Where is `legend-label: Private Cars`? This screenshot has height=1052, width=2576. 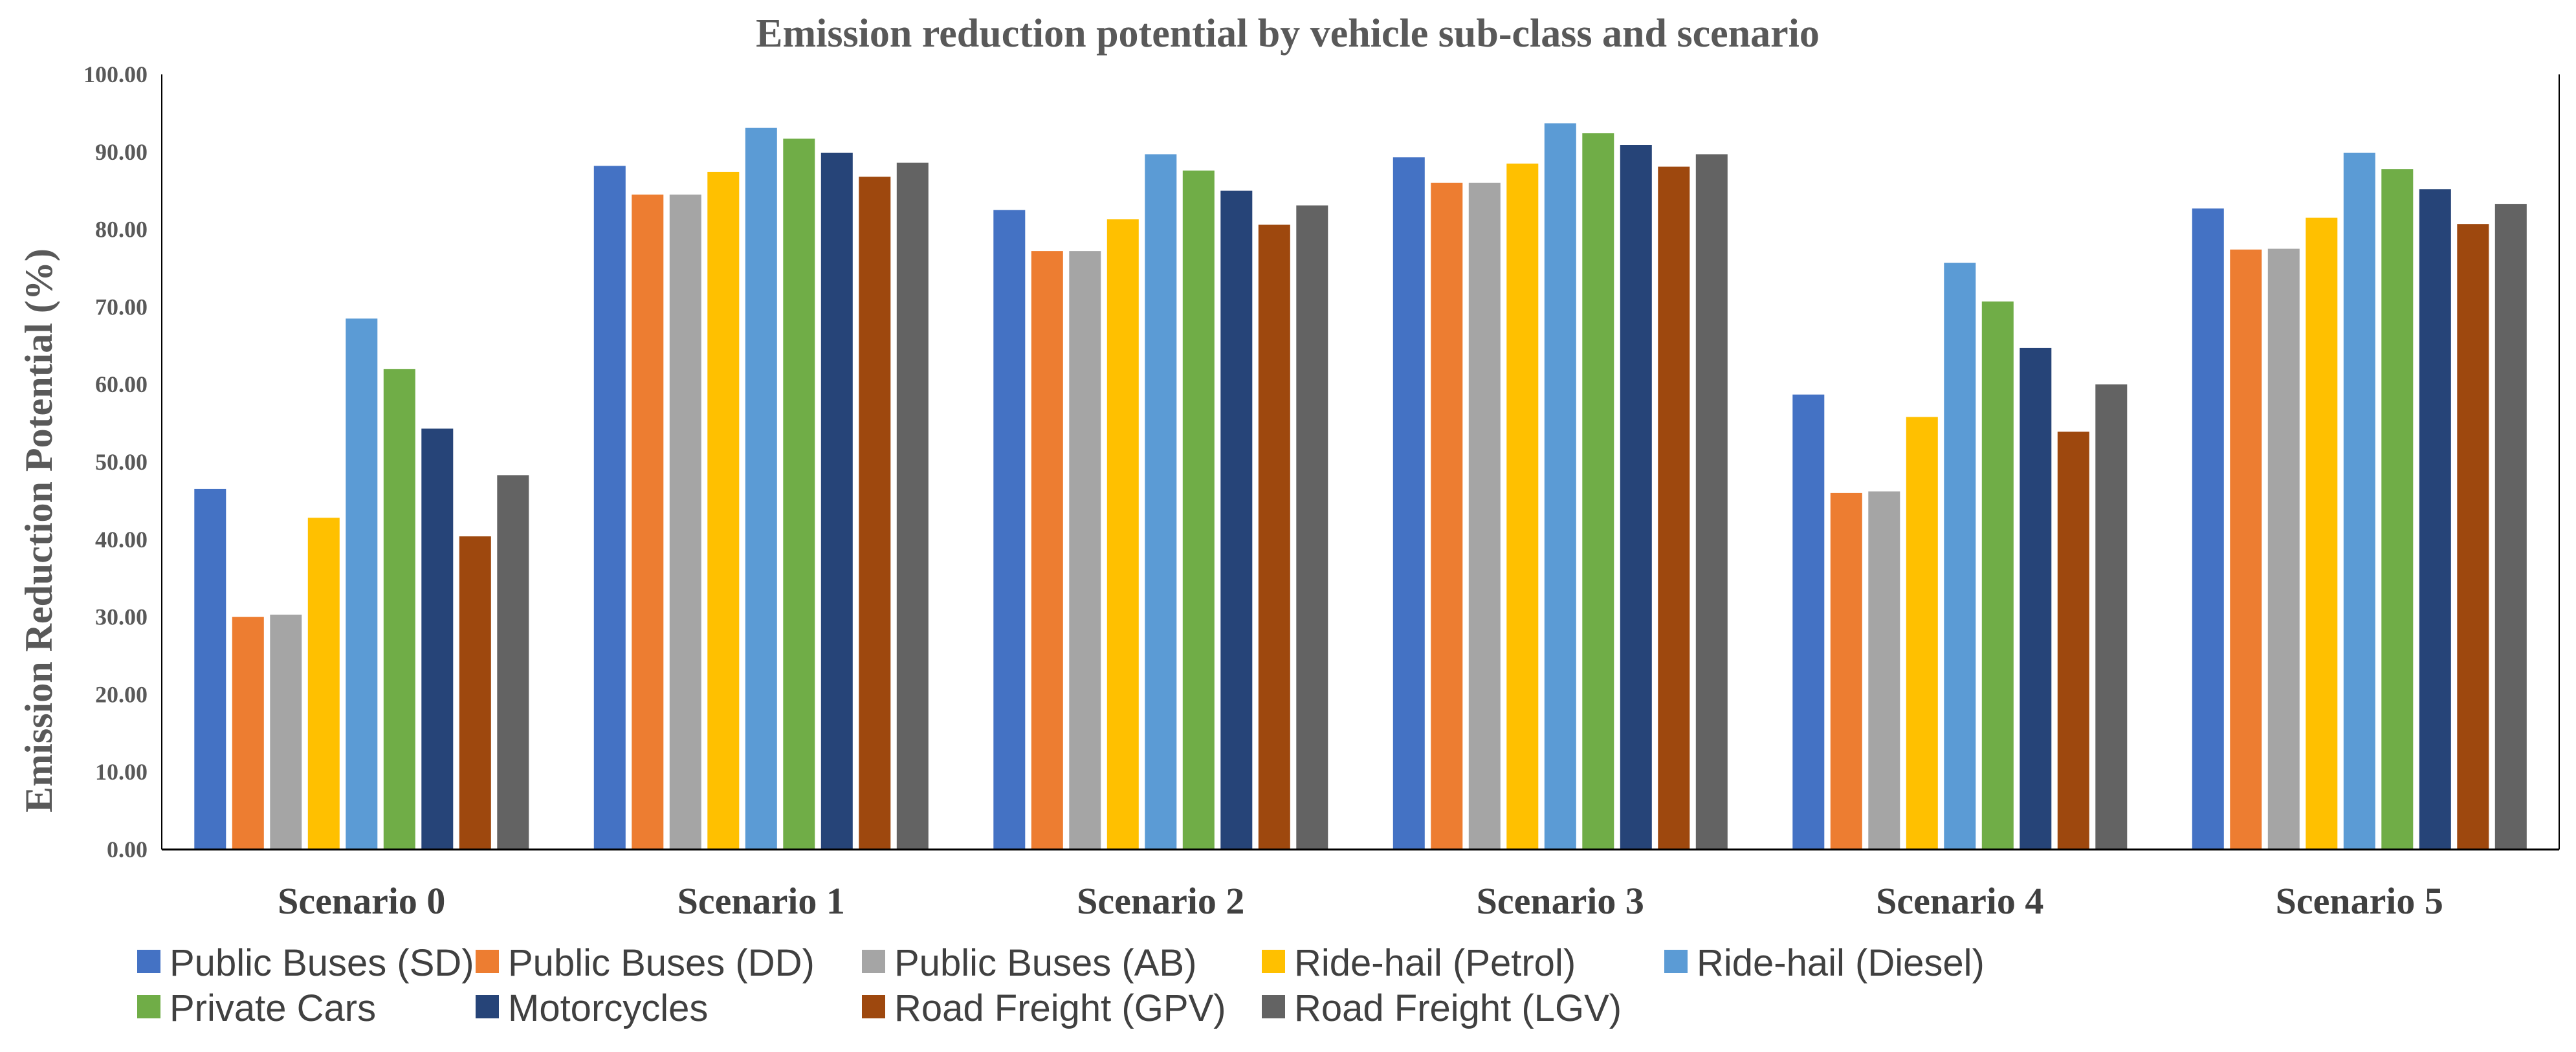 legend-label: Private Cars is located at coordinates (273, 1008).